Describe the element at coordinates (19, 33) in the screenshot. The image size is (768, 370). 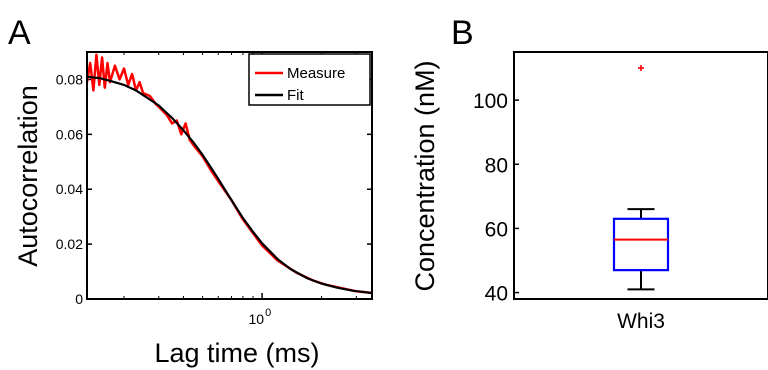
I see `panel-a-letter: A` at that location.